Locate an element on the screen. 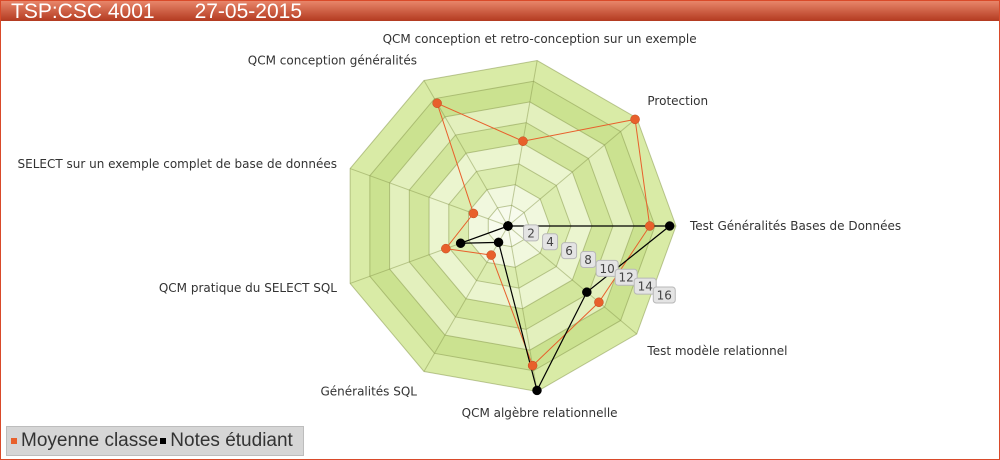 The image size is (1000, 460). legend-item-moyenne: Moyenne classe is located at coordinates (84, 441).